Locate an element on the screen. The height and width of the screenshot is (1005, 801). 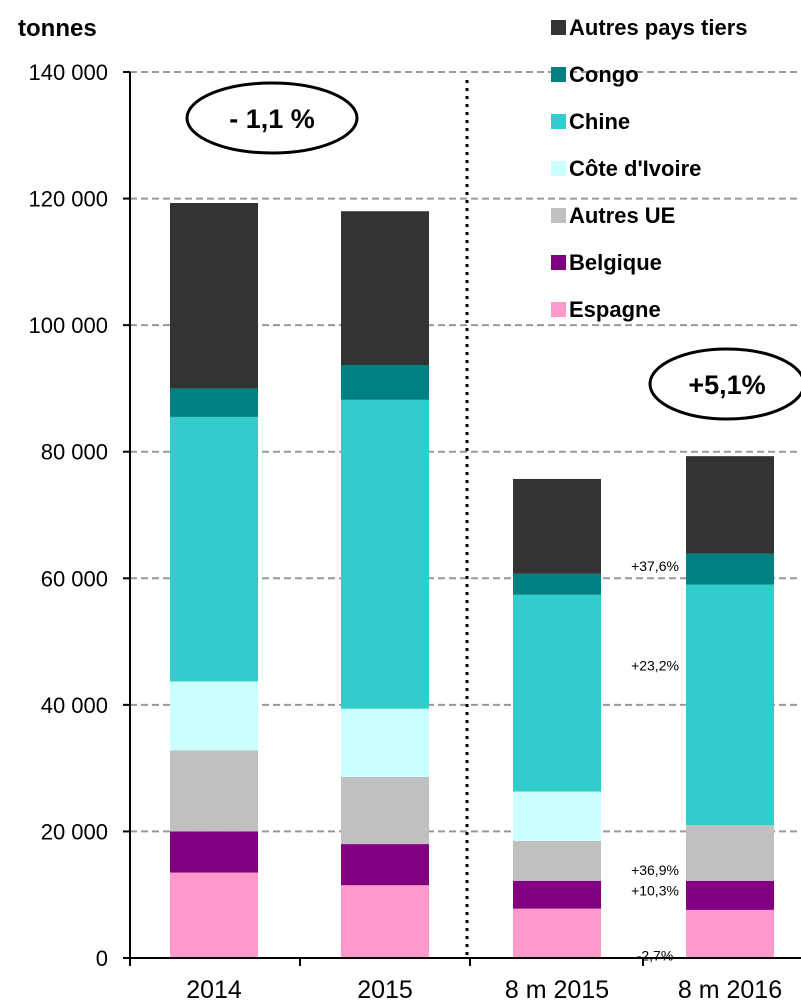
y-tick-label: 60 000 is located at coordinates (74, 578).